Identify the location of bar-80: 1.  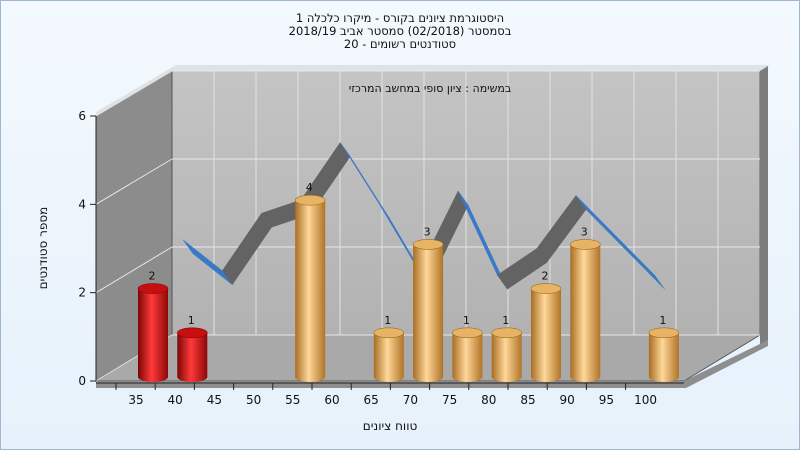
(507, 348).